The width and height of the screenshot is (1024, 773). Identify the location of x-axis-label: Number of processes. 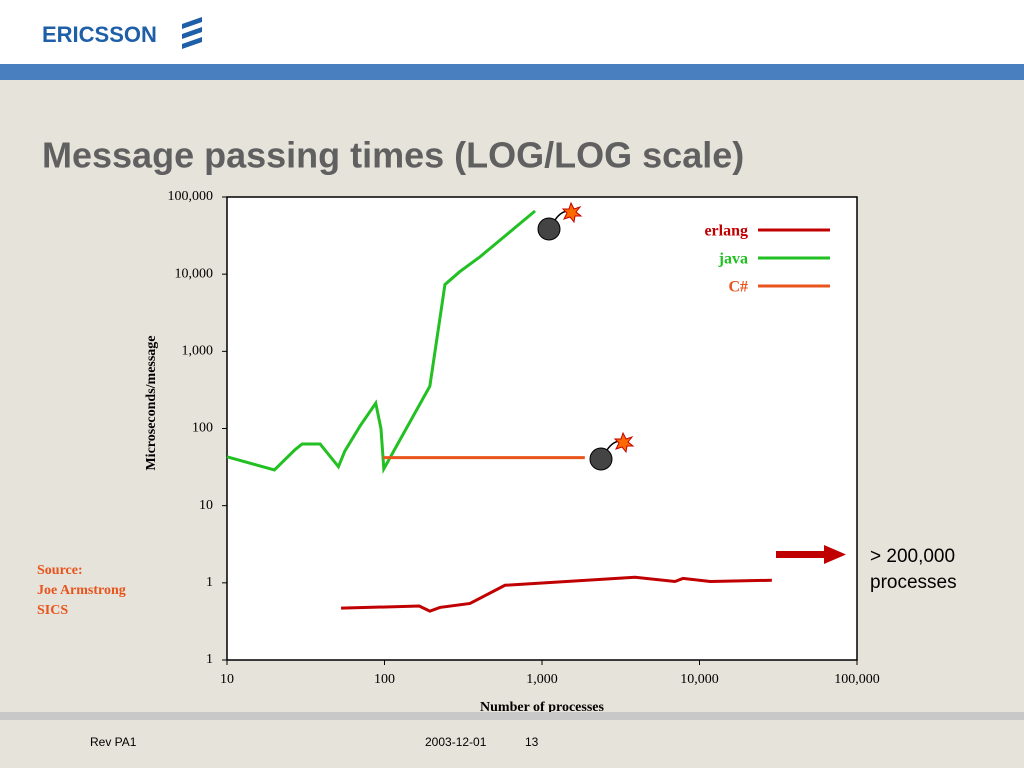
(542, 707).